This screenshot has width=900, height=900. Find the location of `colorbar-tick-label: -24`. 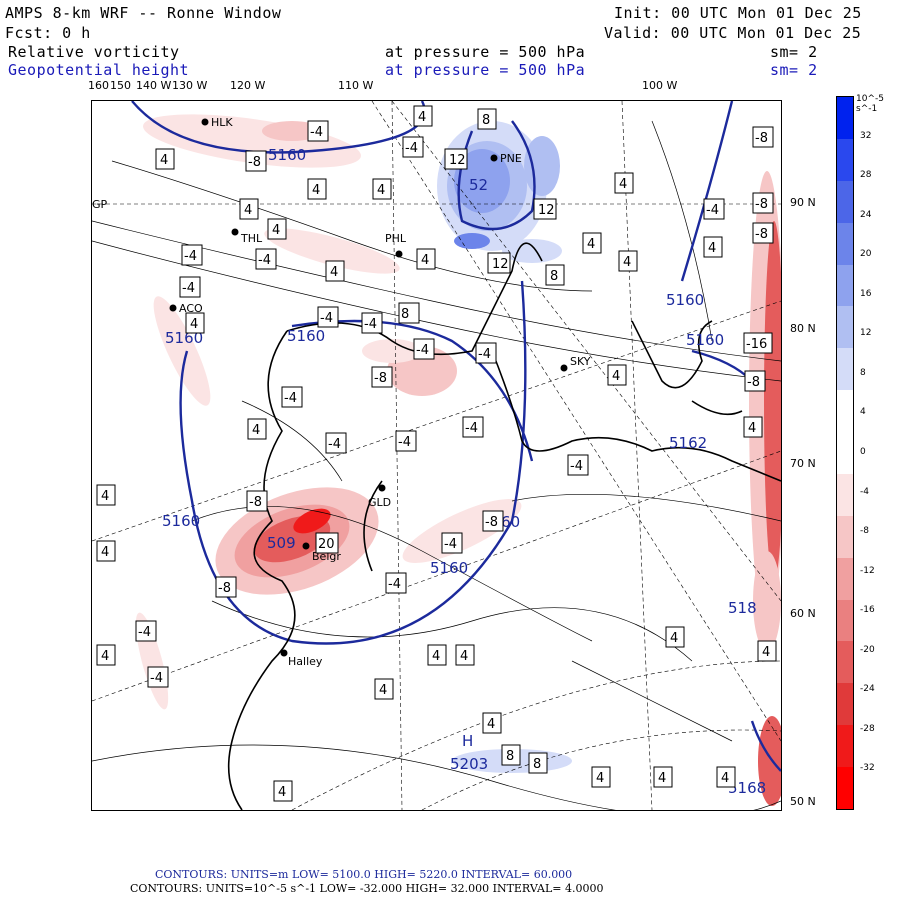

colorbar-tick-label: -24 is located at coordinates (867, 689).